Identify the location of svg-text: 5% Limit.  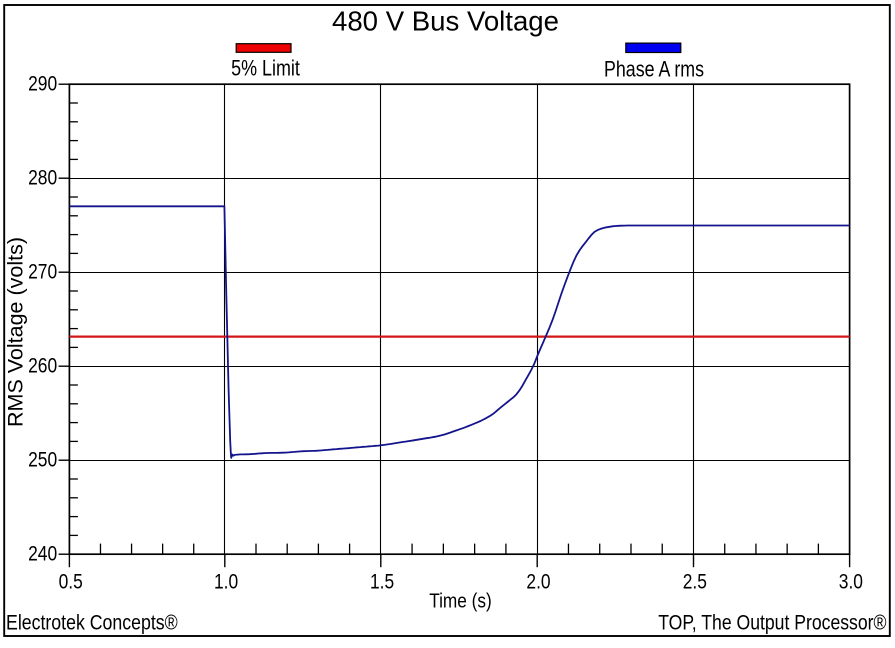
(265, 68).